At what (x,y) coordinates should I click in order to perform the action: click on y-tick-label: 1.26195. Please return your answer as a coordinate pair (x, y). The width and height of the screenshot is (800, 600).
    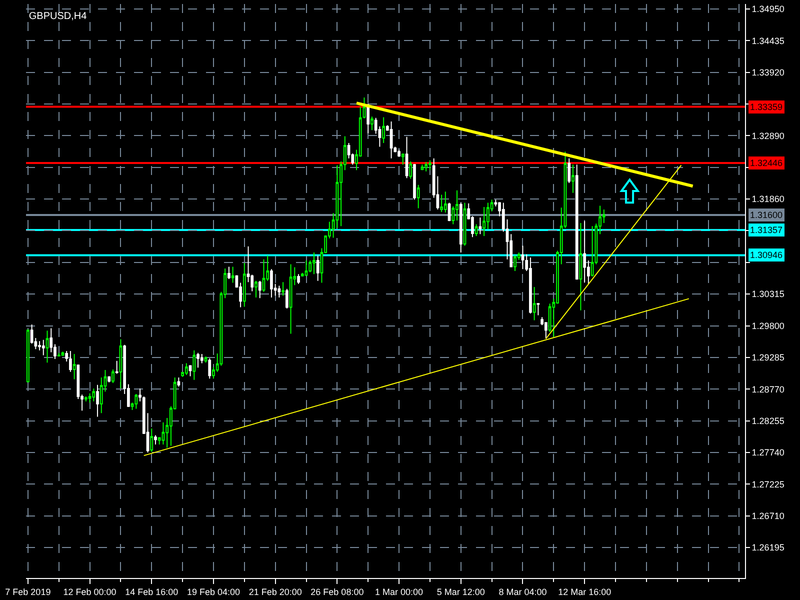
    Looking at the image, I should click on (768, 547).